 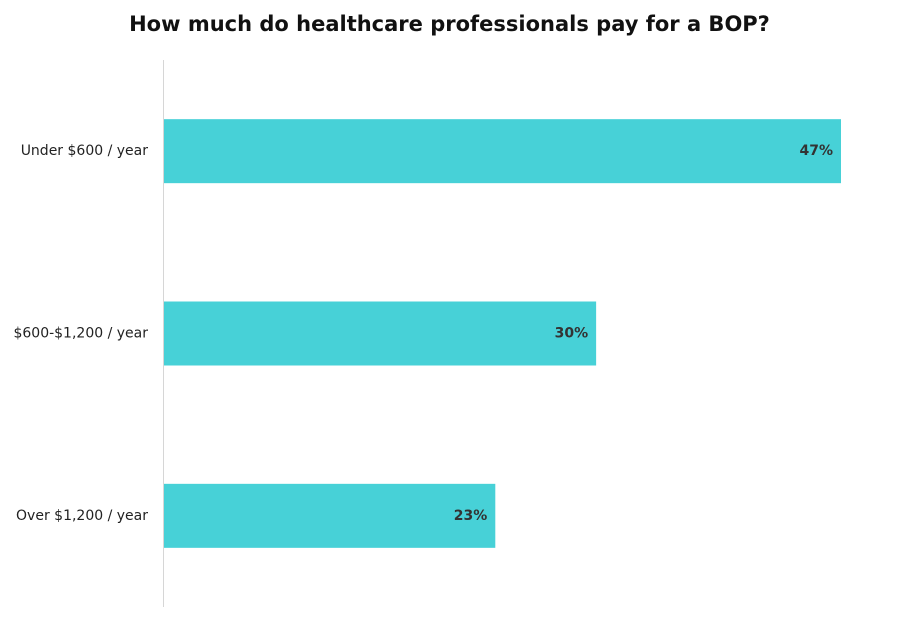 I want to click on value-label: 47%, so click(x=816, y=151).